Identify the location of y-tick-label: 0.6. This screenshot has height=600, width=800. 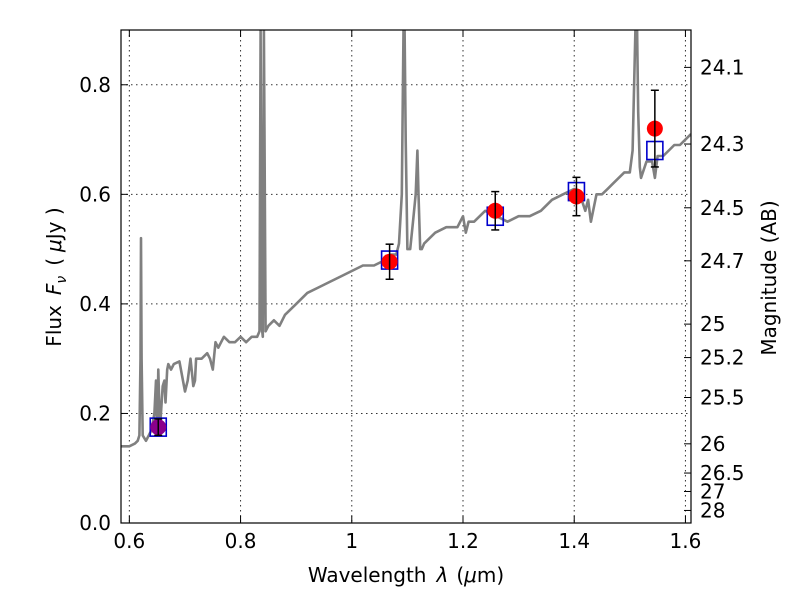
(95, 194).